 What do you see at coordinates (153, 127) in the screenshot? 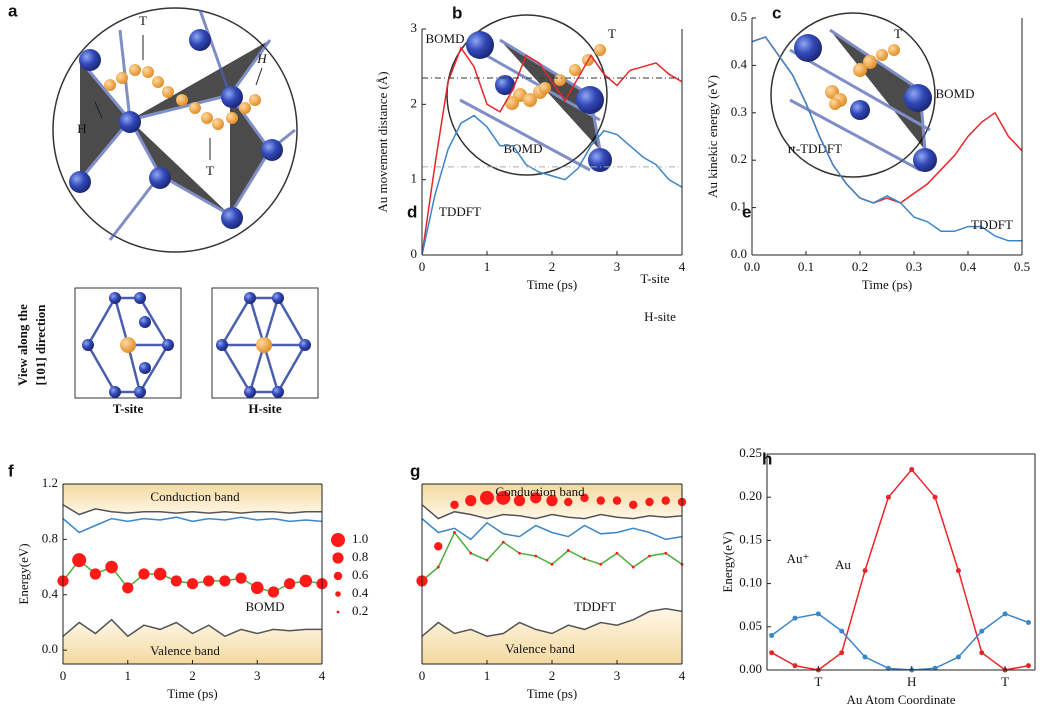
I see `panel-a-illustration: T H H T a` at bounding box center [153, 127].